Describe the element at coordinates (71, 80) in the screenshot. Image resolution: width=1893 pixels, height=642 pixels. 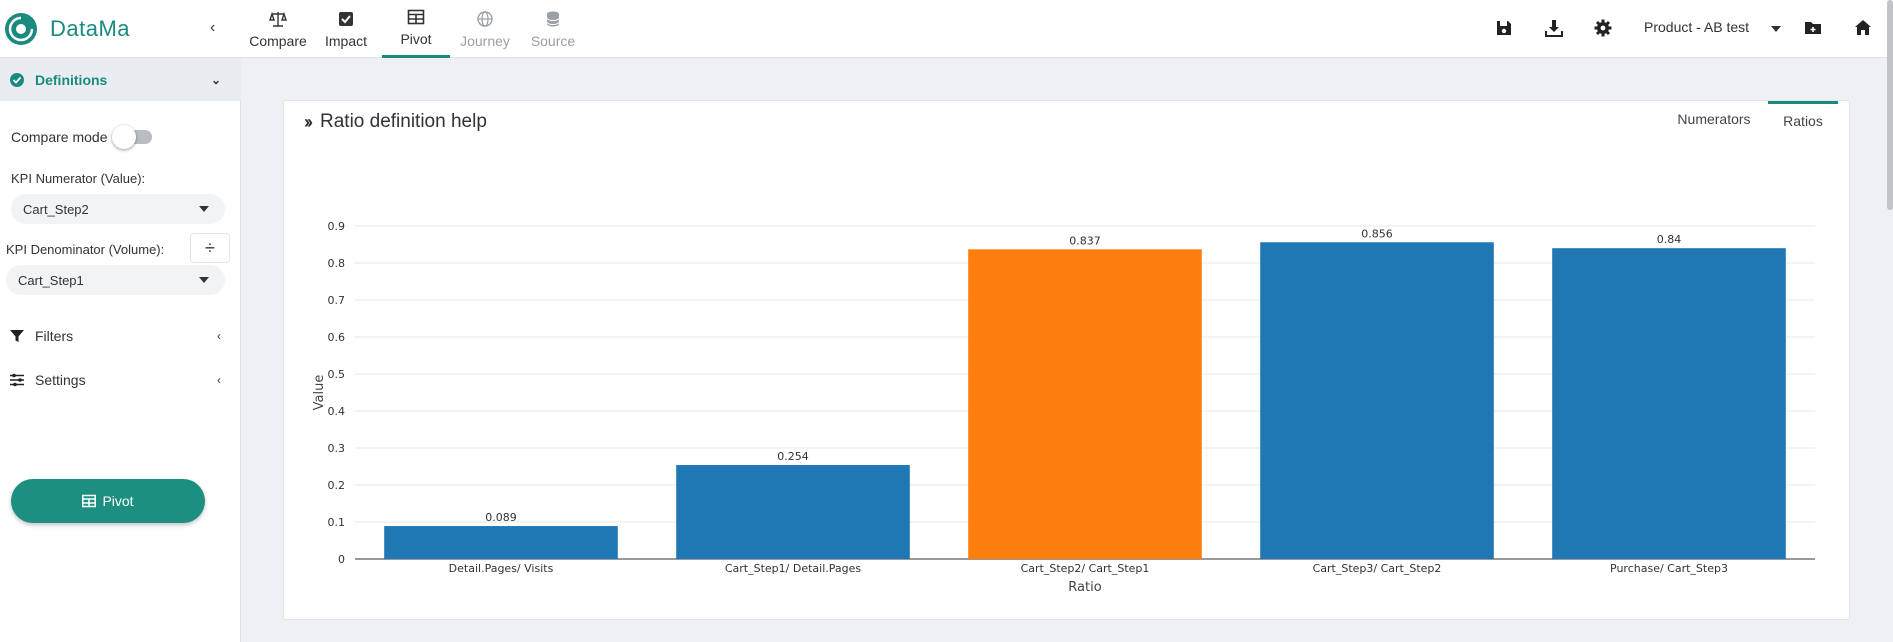
I see `definitions-title: Definitions` at that location.